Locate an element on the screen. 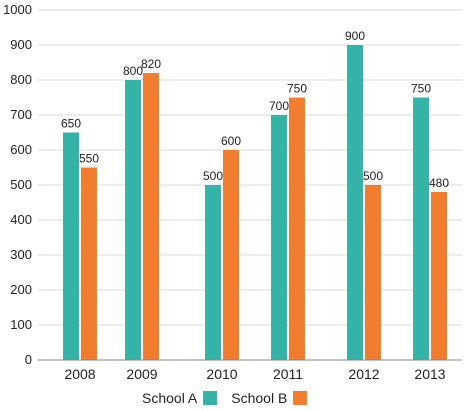  bar-school-b-2009 is located at coordinates (151, 216).